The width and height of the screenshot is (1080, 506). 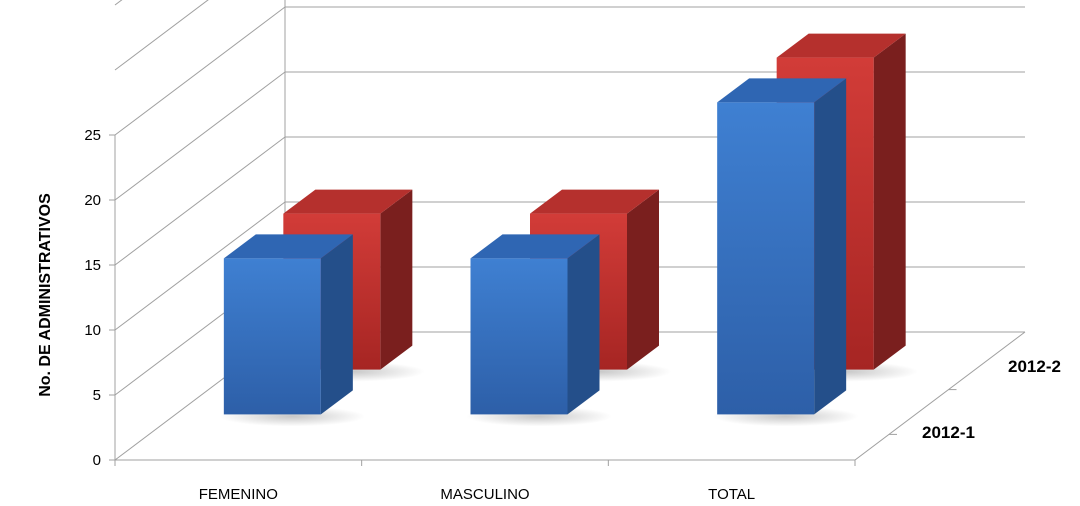 I want to click on x-category-label: MASCULINO, so click(x=484, y=494).